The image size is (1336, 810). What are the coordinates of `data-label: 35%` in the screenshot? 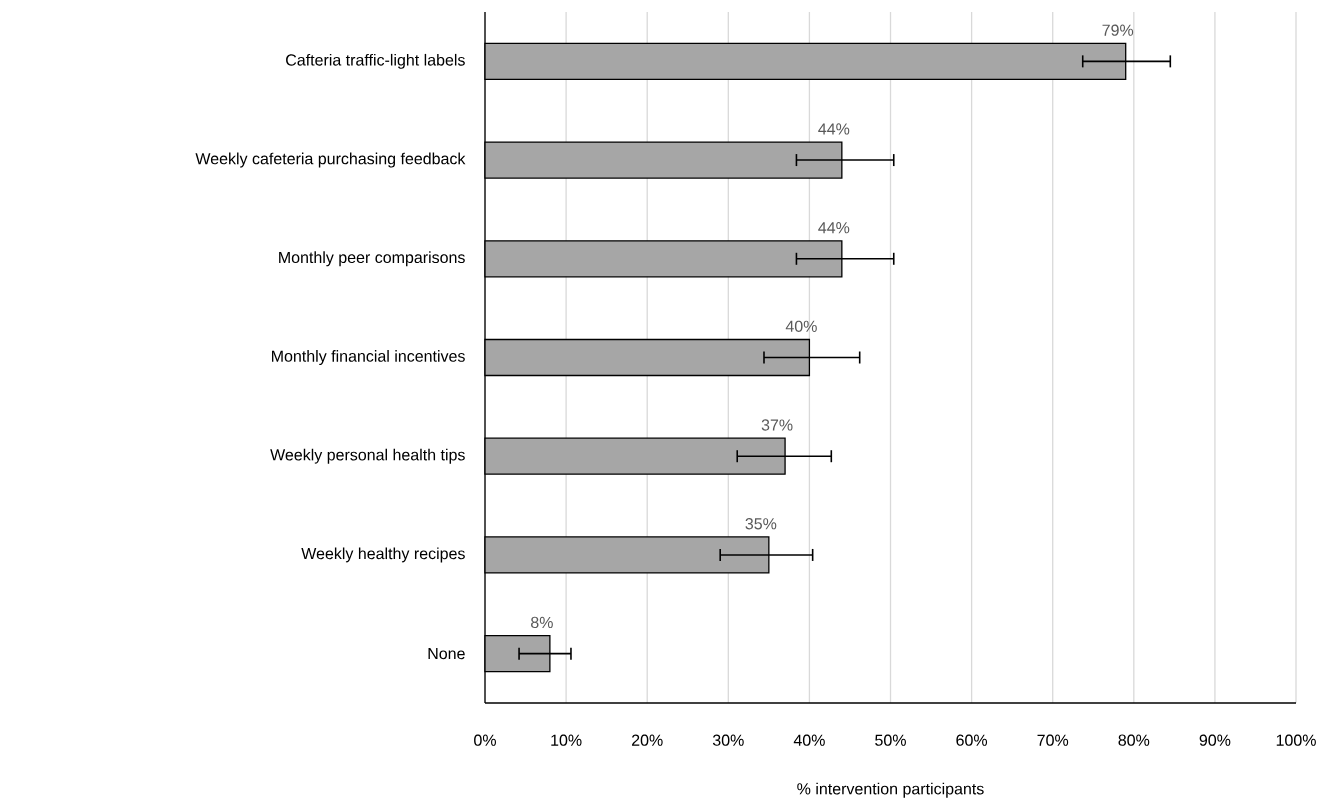 It's located at (761, 524).